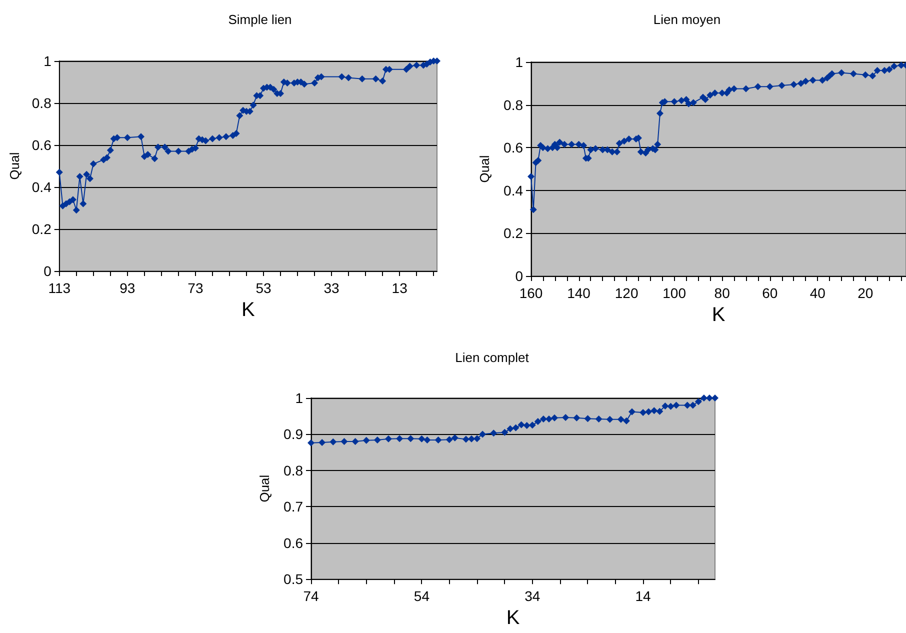 The image size is (906, 633). Describe the element at coordinates (722, 293) in the screenshot. I see `x-tick-label: 80` at that location.